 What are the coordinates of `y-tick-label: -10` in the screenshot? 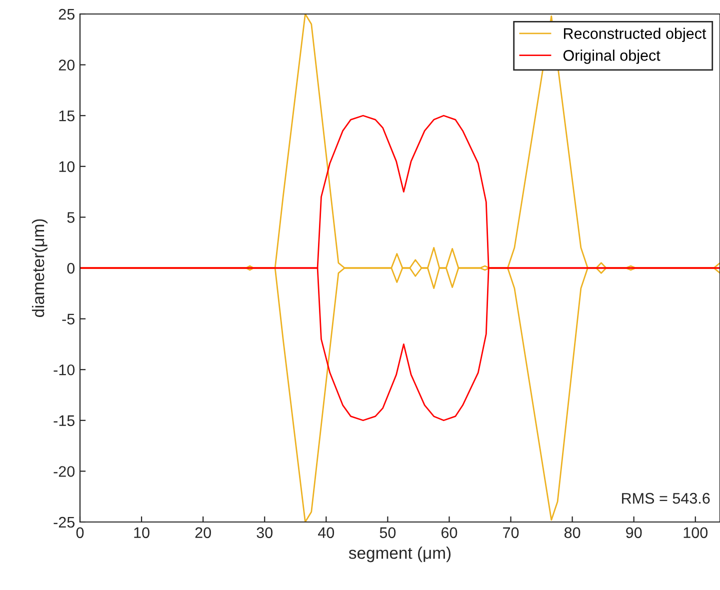 It's located at (64, 370).